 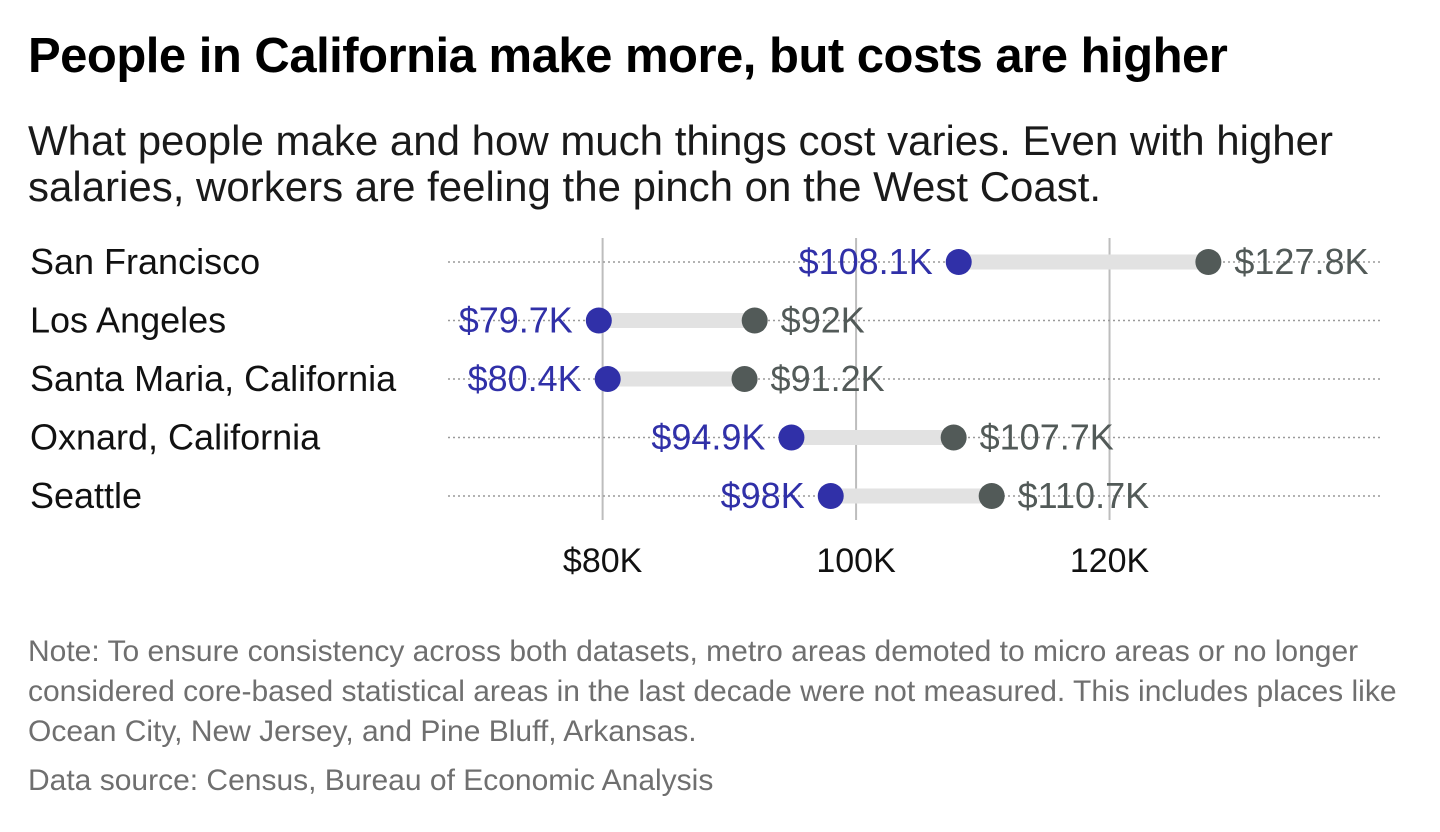 What do you see at coordinates (763, 495) in the screenshot?
I see `low-value-label-4: $98K` at bounding box center [763, 495].